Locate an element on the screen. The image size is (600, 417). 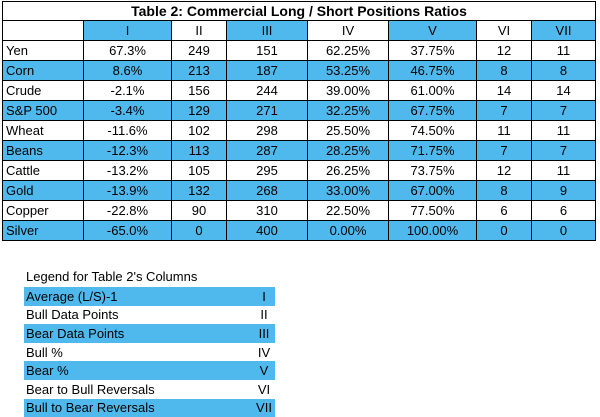
legend-item: Bull % IV is located at coordinates (149, 352).